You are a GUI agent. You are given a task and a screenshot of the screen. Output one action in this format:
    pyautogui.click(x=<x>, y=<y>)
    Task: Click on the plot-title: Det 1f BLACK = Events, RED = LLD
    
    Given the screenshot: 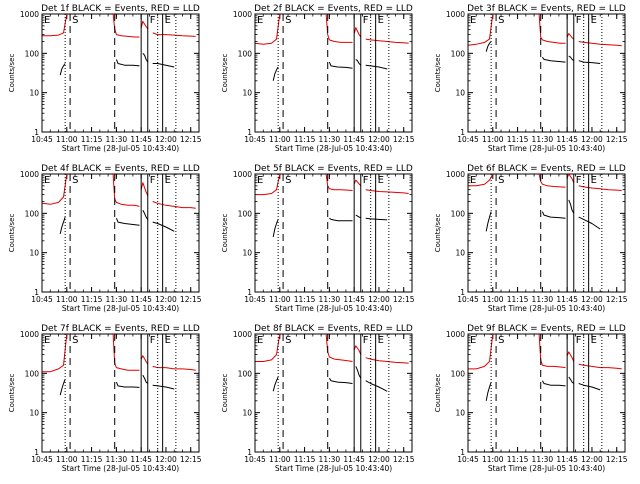 What is the action you would take?
    pyautogui.click(x=120, y=9)
    